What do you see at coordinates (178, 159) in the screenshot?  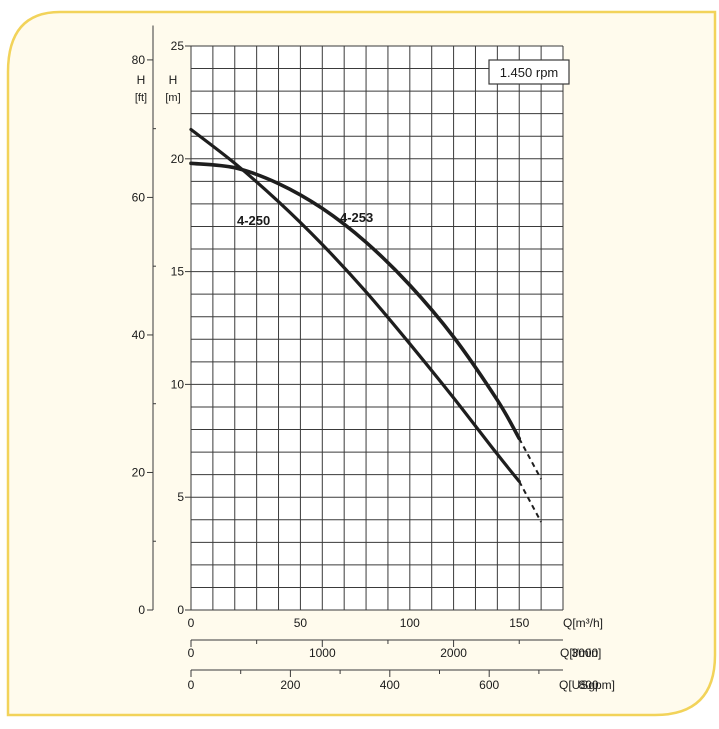 I see `y-axis-m-tick-label: 20` at bounding box center [178, 159].